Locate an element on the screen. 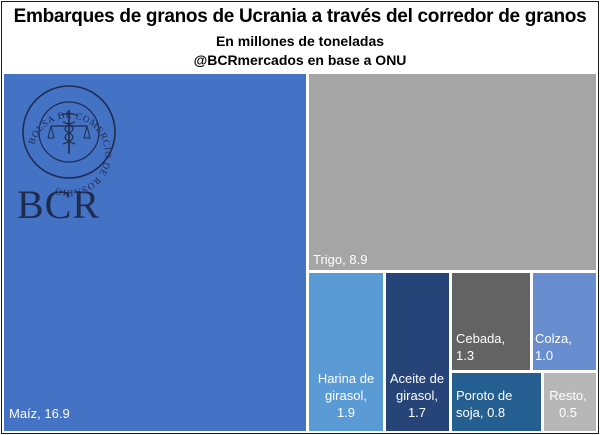 Image resolution: width=600 pixels, height=435 pixels. treemap-rect-harina is located at coordinates (346, 352).